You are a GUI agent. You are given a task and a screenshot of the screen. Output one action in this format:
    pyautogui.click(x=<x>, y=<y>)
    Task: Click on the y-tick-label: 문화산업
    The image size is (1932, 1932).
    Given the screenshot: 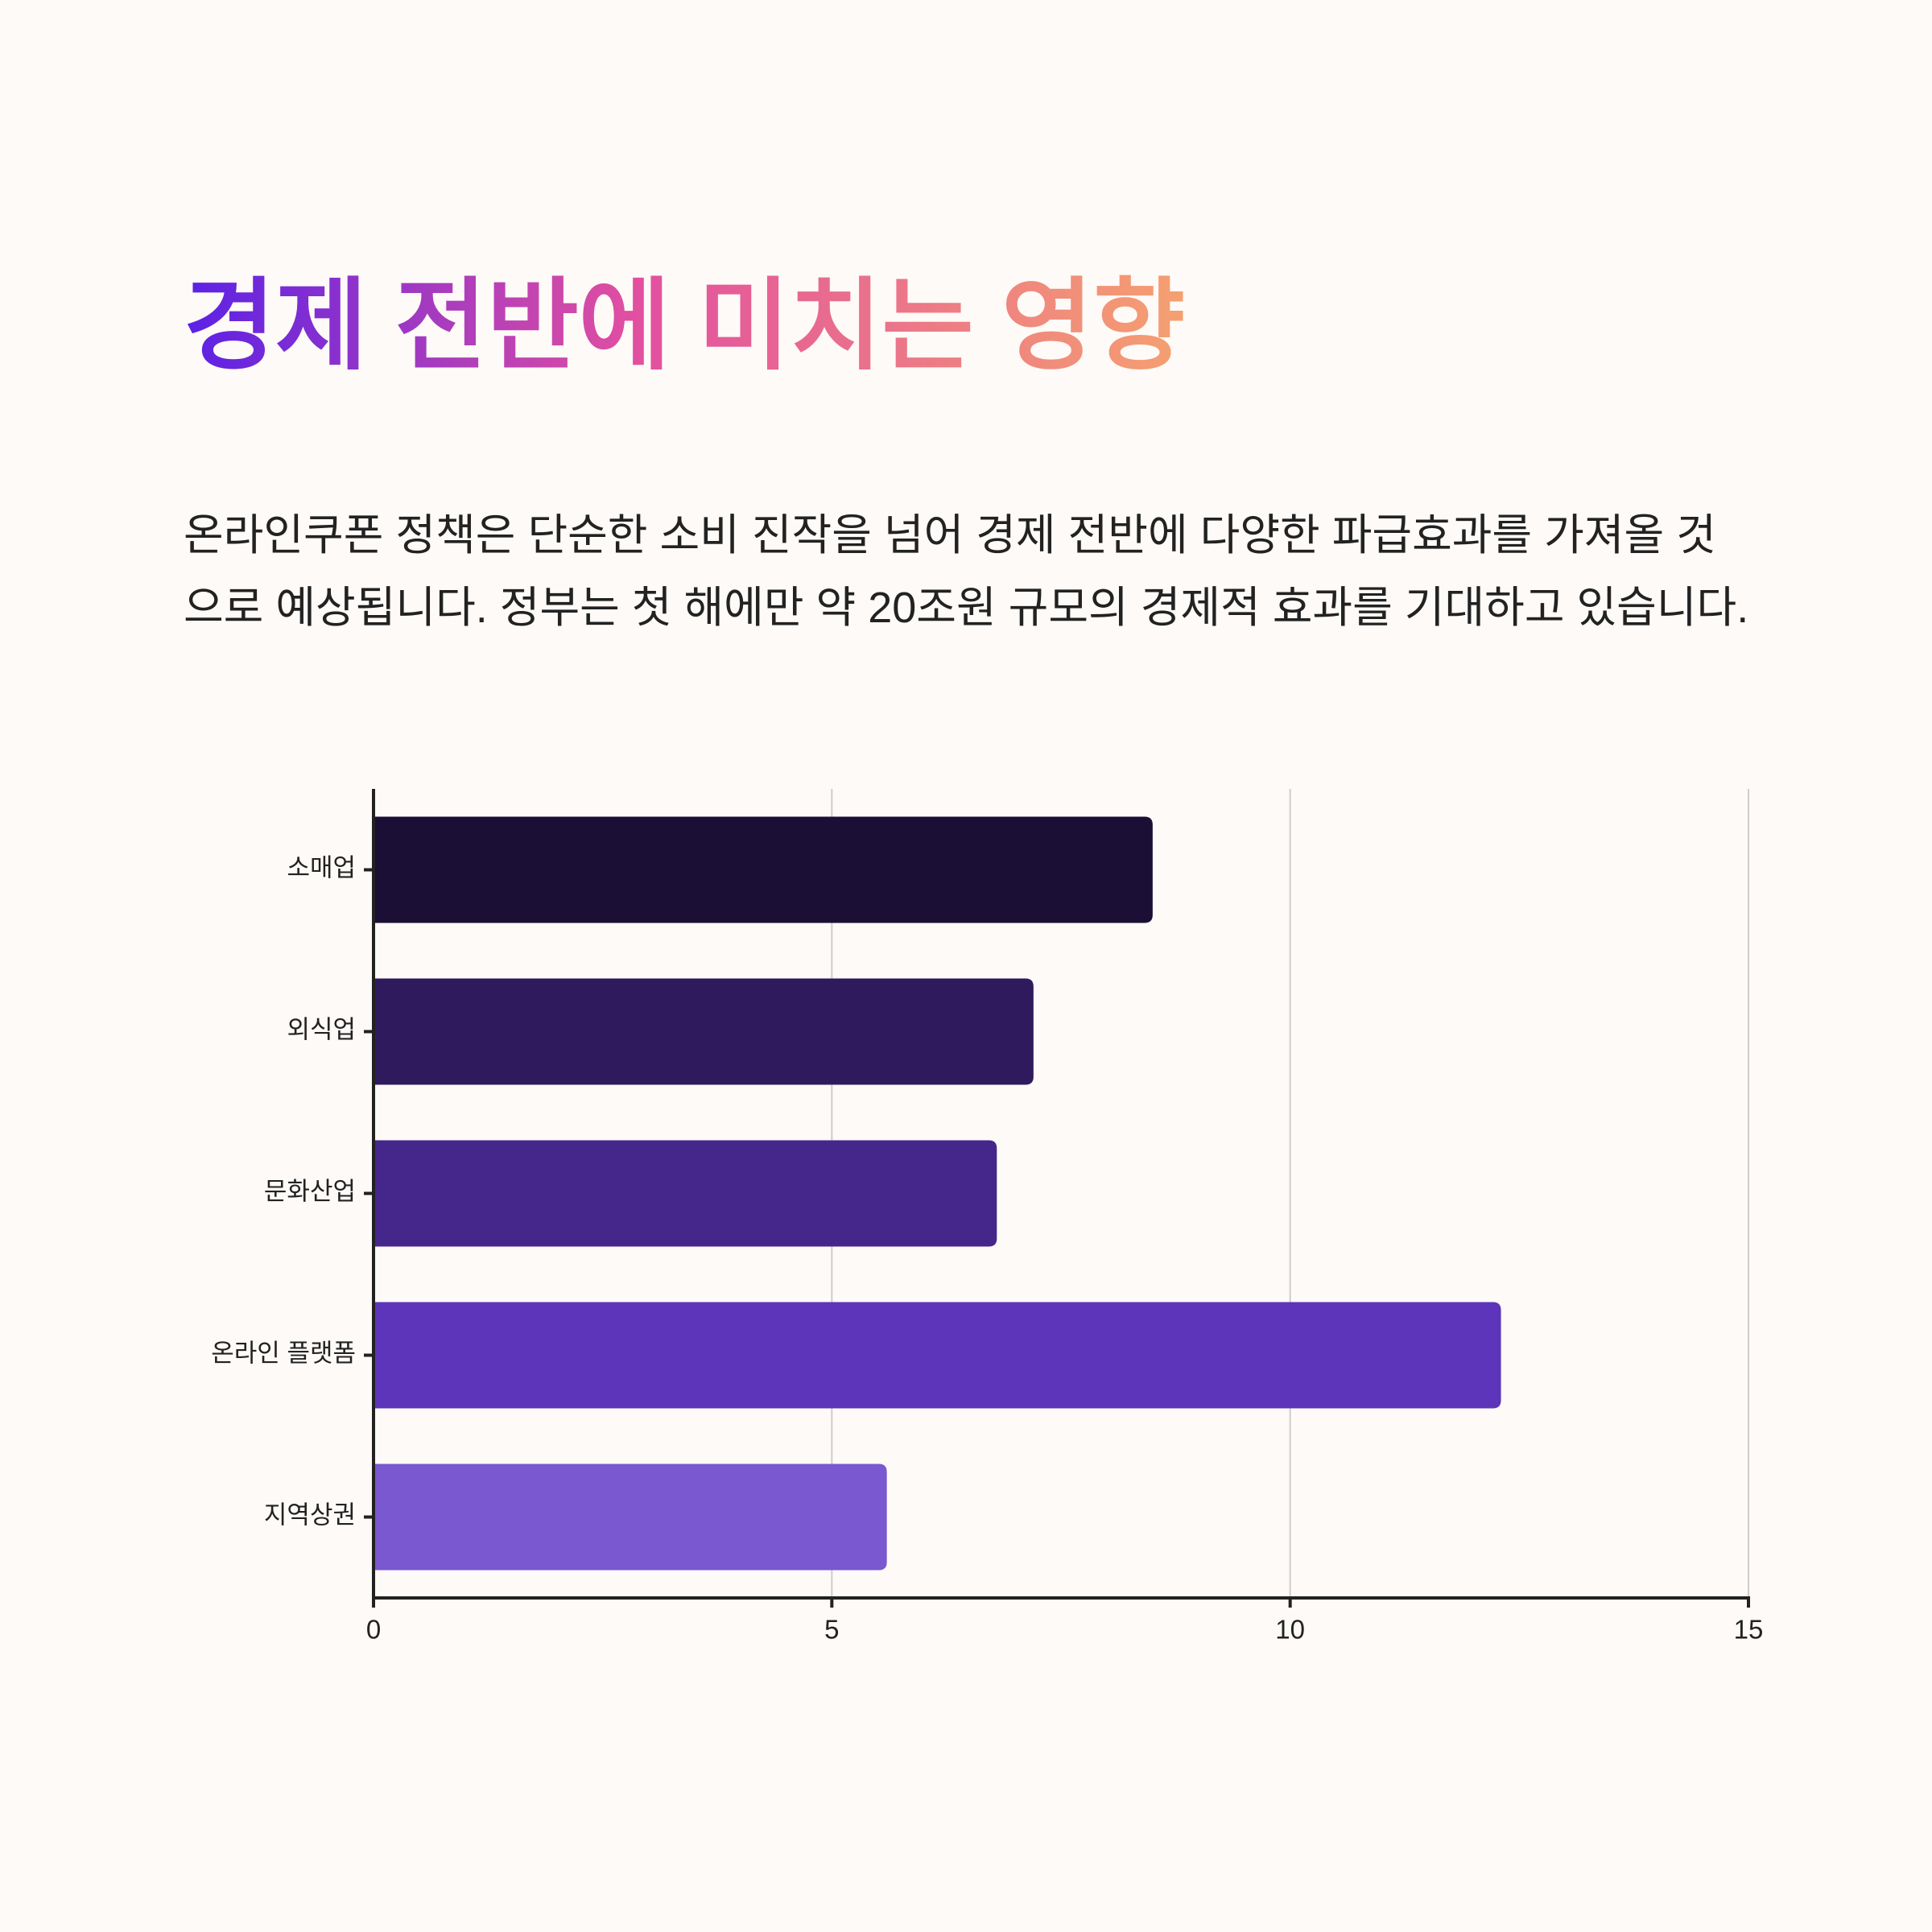 What is the action you would take?
    pyautogui.click(x=310, y=1192)
    